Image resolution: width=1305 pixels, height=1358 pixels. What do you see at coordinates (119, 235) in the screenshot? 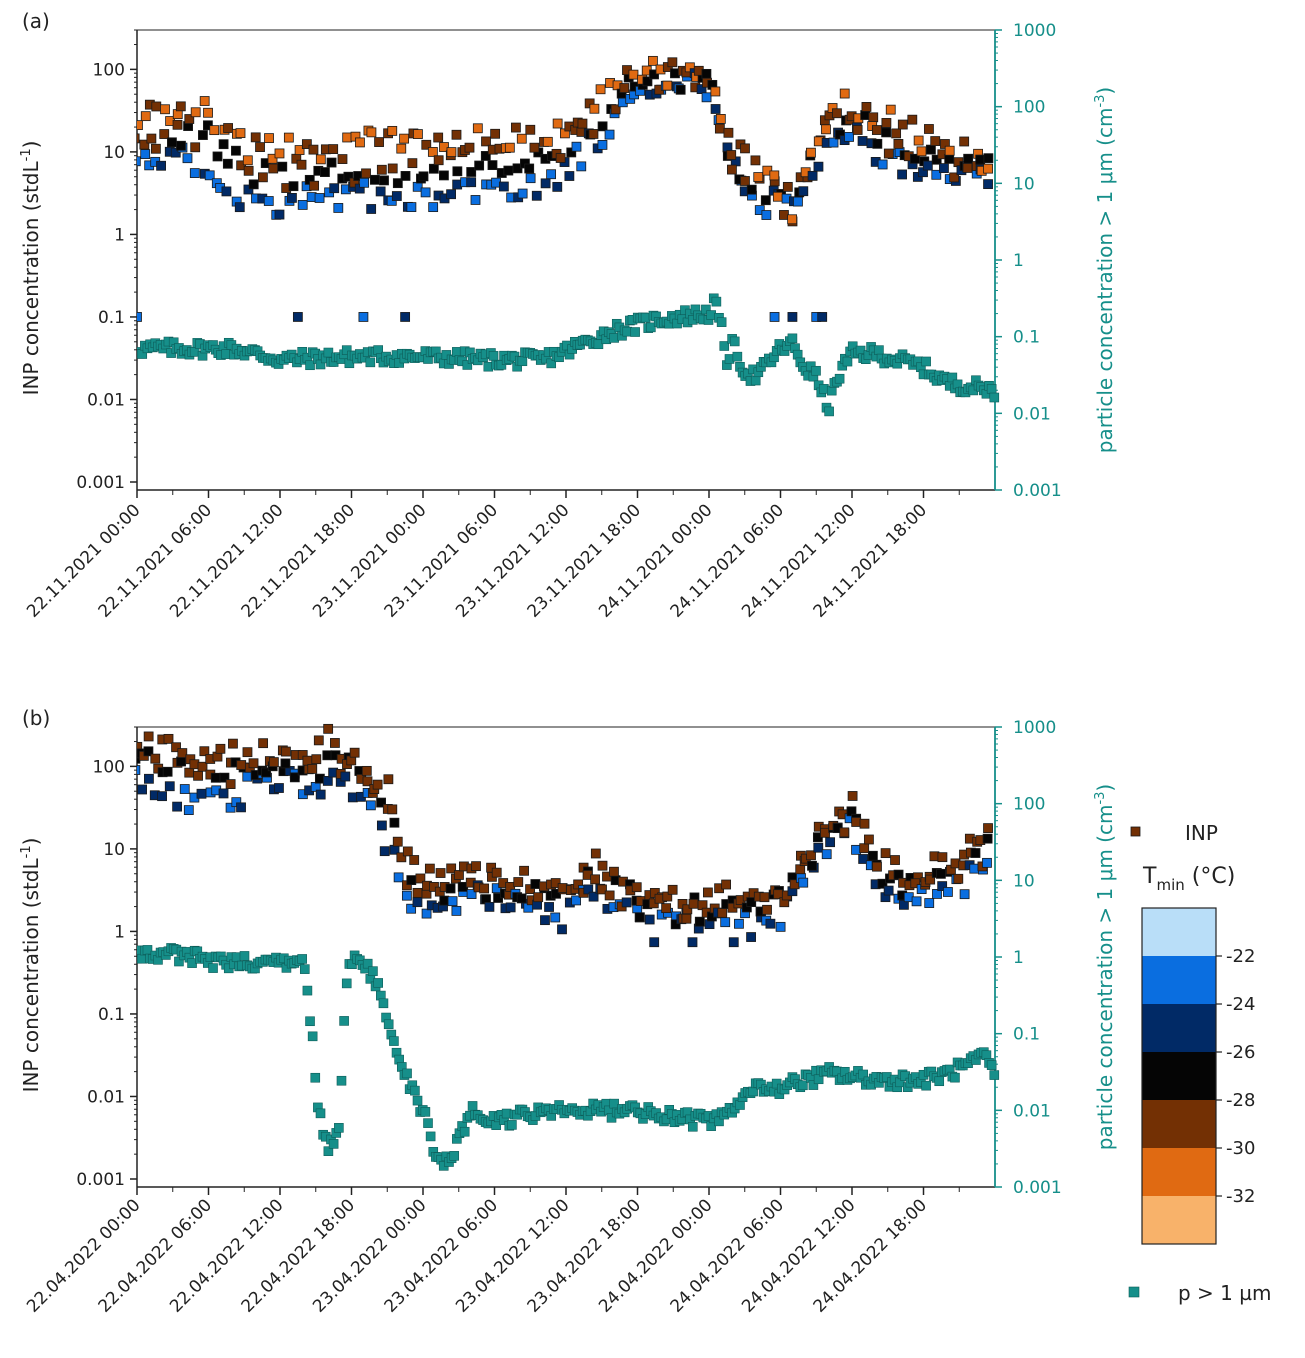
I see `left-tick-label: 1` at bounding box center [119, 235].